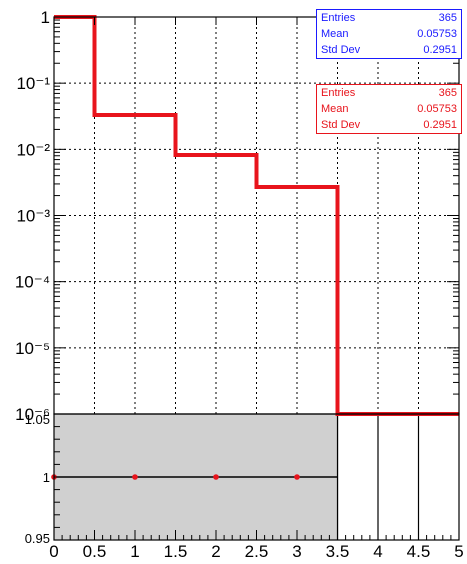 The height and width of the screenshot is (564, 467). What do you see at coordinates (419, 551) in the screenshot?
I see `x-tick-label: 4.5` at bounding box center [419, 551].